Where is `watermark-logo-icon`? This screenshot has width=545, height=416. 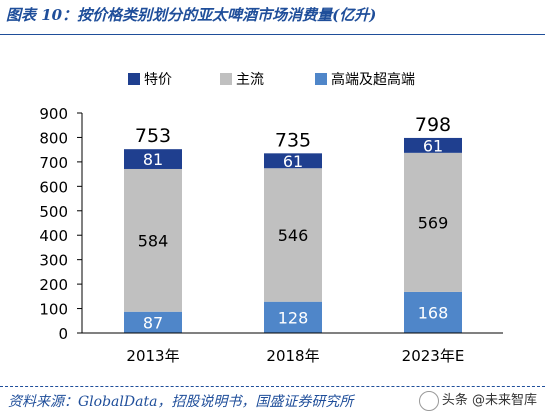
watermark-logo-icon is located at coordinates (428, 400).